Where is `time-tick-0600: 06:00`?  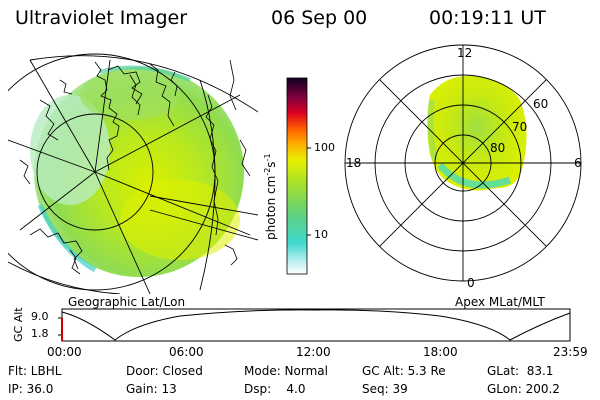
time-tick-0600: 06:00 is located at coordinates (186, 352).